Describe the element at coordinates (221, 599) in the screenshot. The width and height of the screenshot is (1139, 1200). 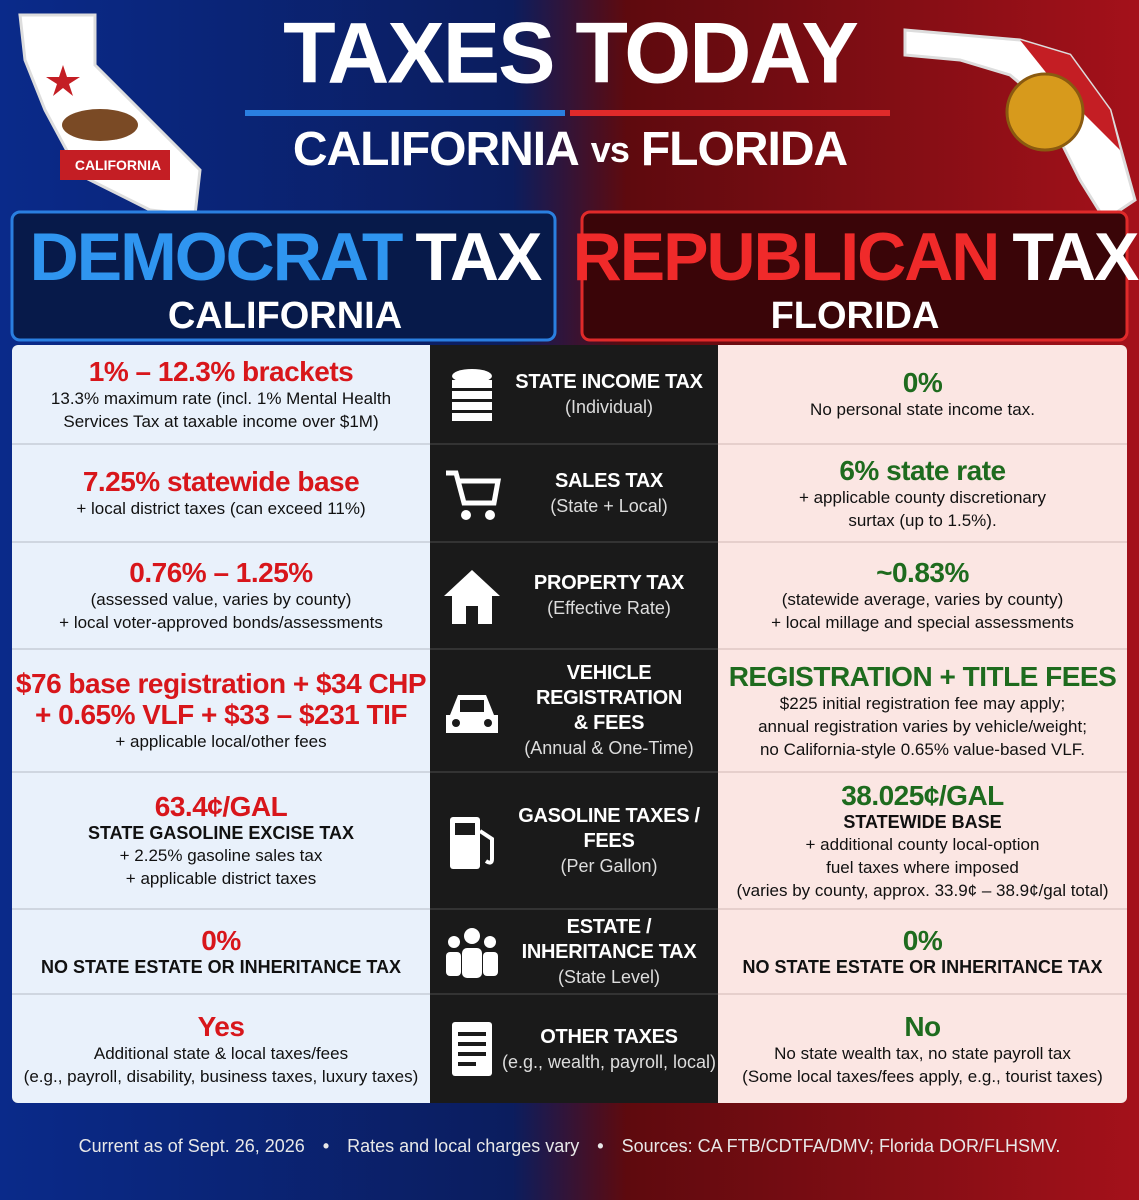
I see `details-line: (assessed value, varies by county)` at that location.